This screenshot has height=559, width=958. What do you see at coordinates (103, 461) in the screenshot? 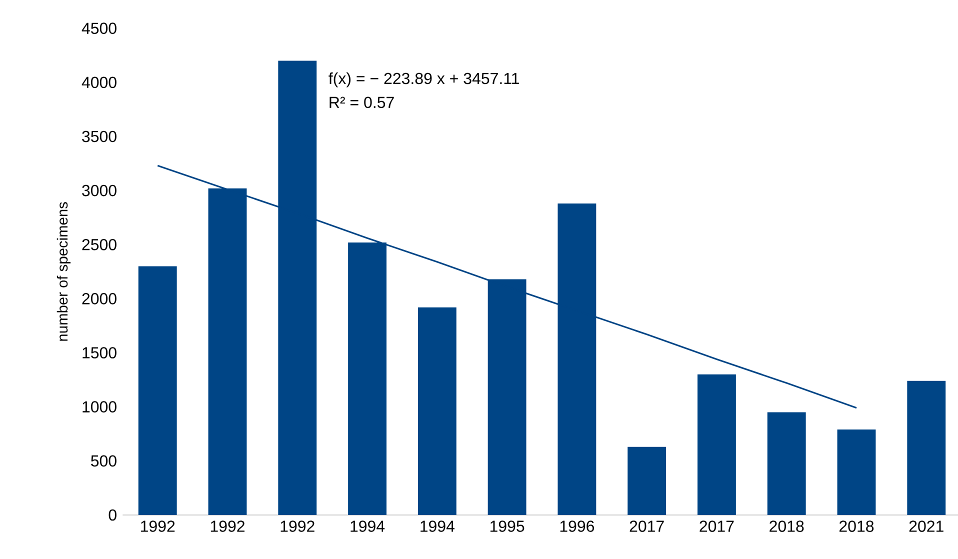
I see `y-tick-label: 500` at bounding box center [103, 461].